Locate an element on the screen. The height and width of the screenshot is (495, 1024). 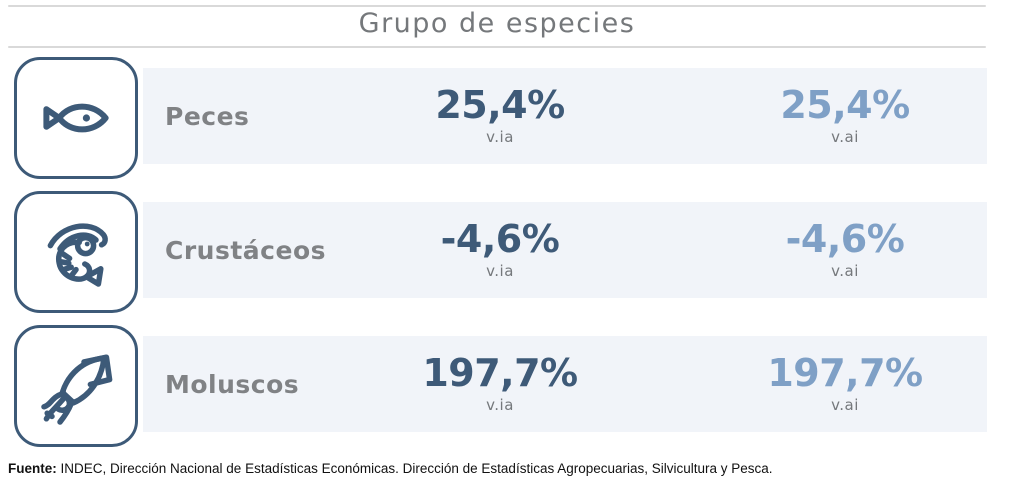
top-divider is located at coordinates (497, 6).